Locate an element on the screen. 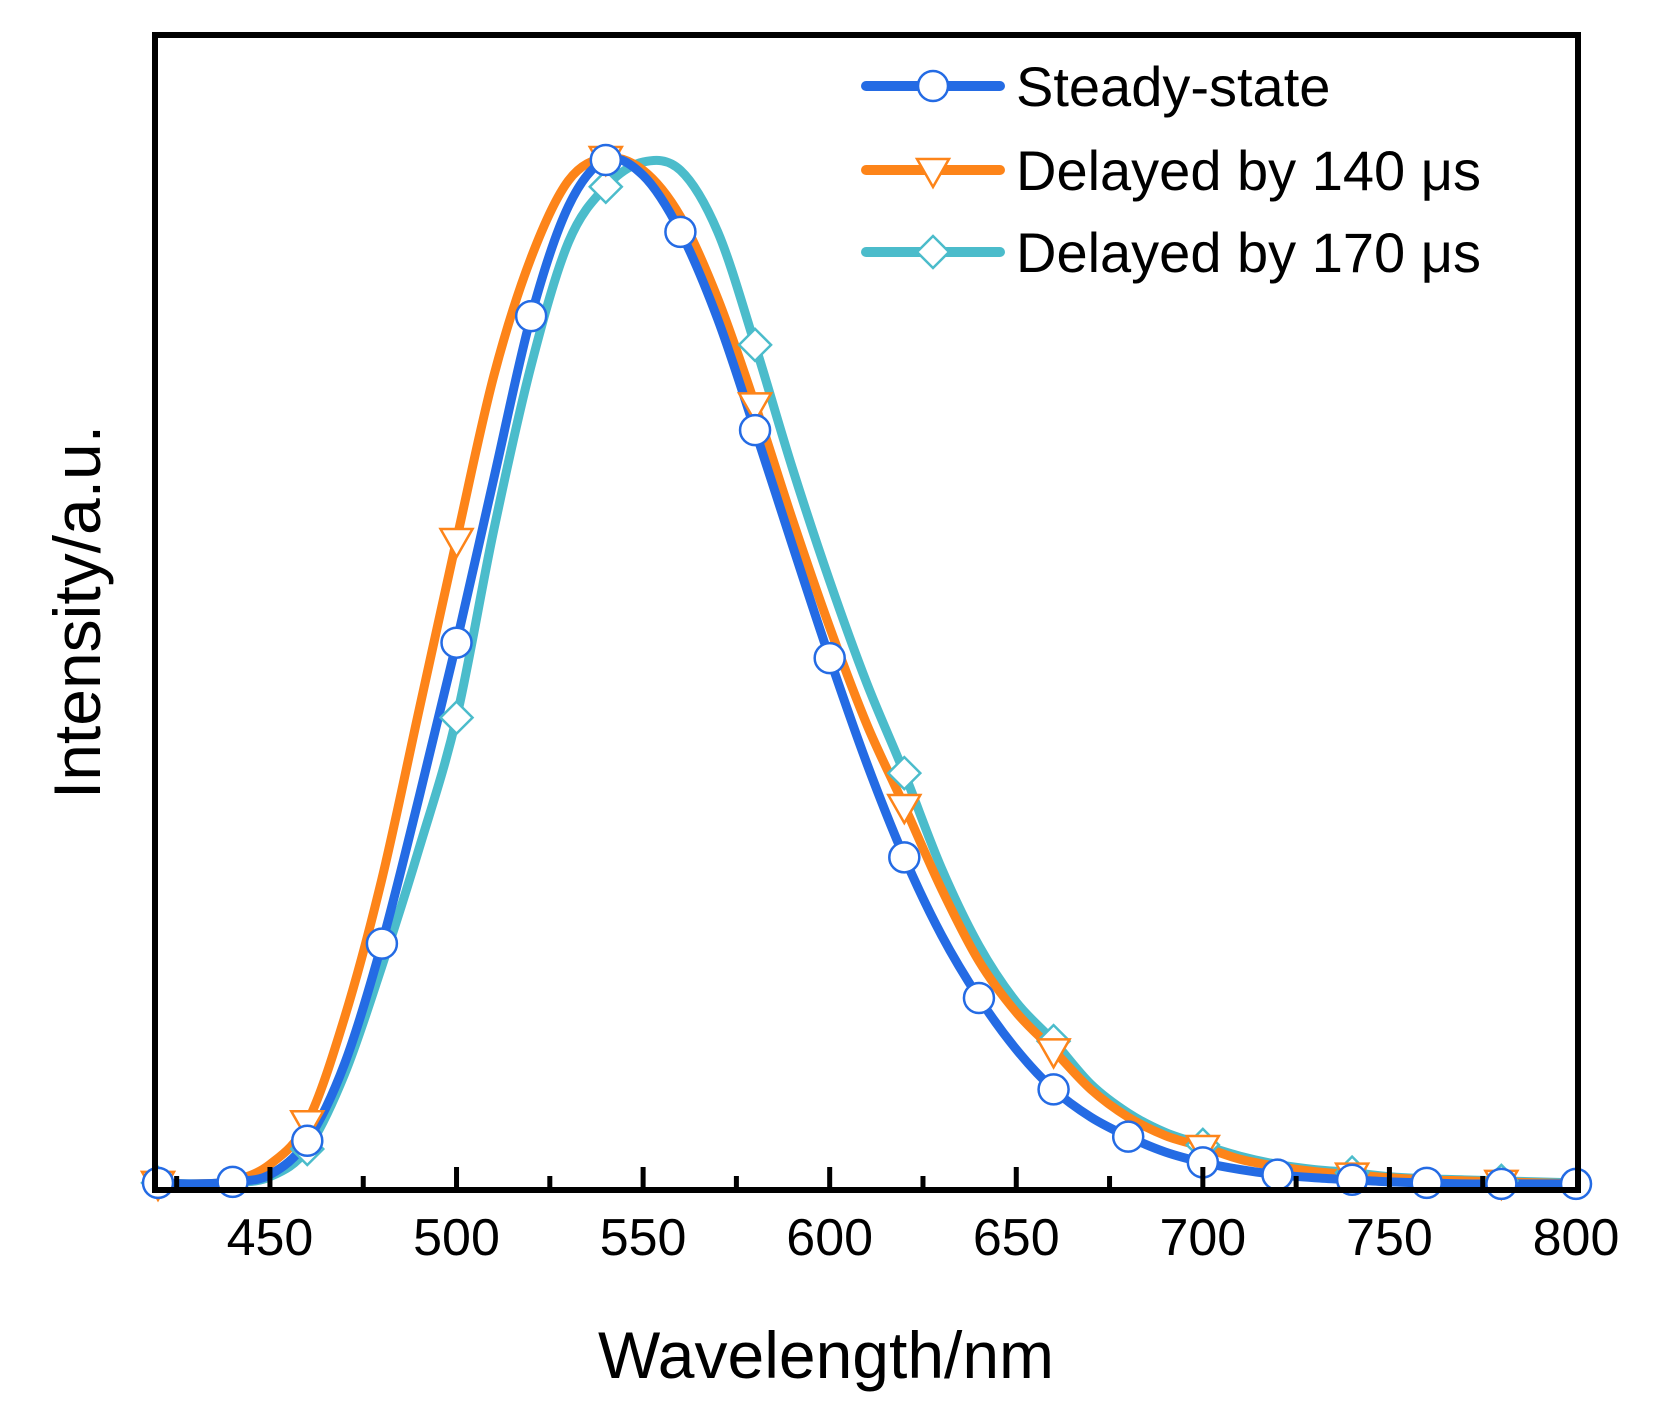 This screenshot has height=1412, width=1654. x-axis-ticks is located at coordinates (830, 1177).